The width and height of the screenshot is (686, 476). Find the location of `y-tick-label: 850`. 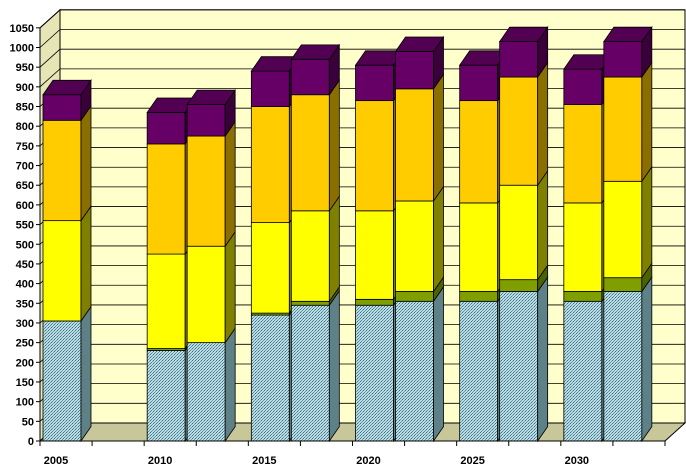

y-tick-label: 850 is located at coordinates (25, 108).